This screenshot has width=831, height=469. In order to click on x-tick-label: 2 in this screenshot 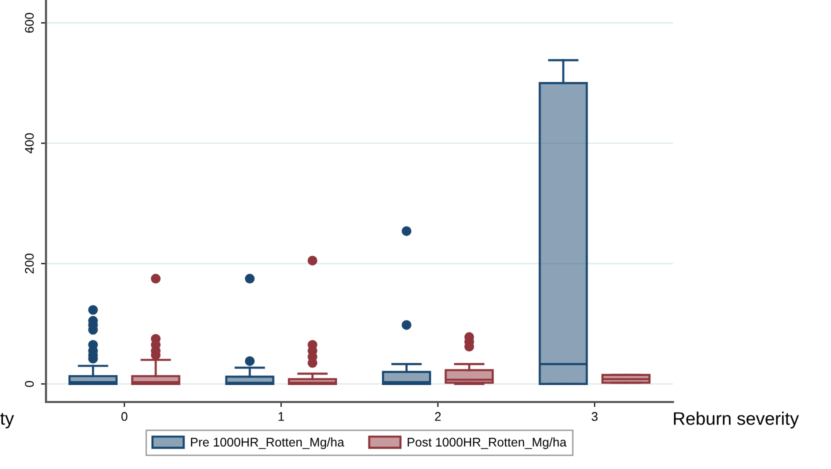, I will do `click(438, 416)`.